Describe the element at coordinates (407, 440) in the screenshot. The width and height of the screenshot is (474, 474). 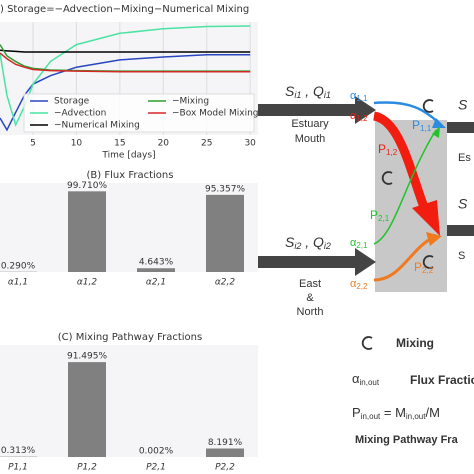
I see `legend-text: Mixing Pathway Fra` at that location.